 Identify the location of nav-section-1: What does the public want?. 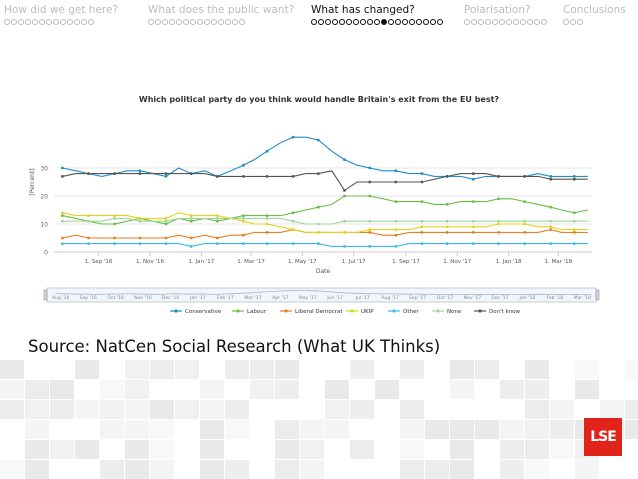
(221, 14).